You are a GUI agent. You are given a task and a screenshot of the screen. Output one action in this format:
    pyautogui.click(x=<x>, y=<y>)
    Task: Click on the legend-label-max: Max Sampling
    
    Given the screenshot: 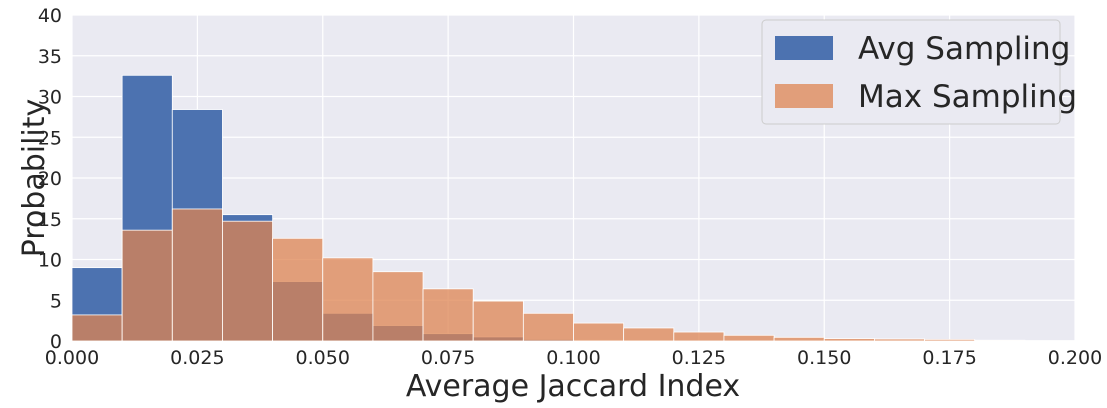 What is the action you would take?
    pyautogui.click(x=967, y=97)
    